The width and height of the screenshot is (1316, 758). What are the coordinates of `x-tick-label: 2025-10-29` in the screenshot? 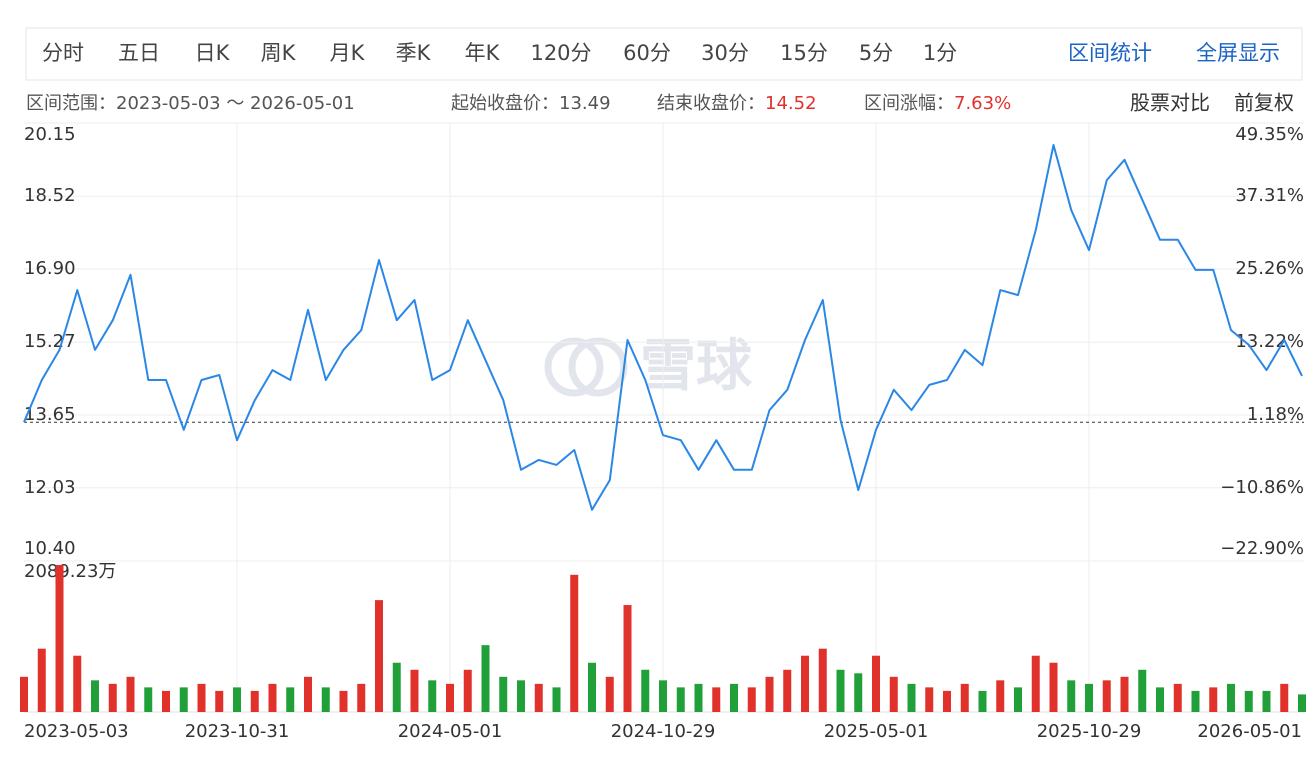 It's located at (1089, 731).